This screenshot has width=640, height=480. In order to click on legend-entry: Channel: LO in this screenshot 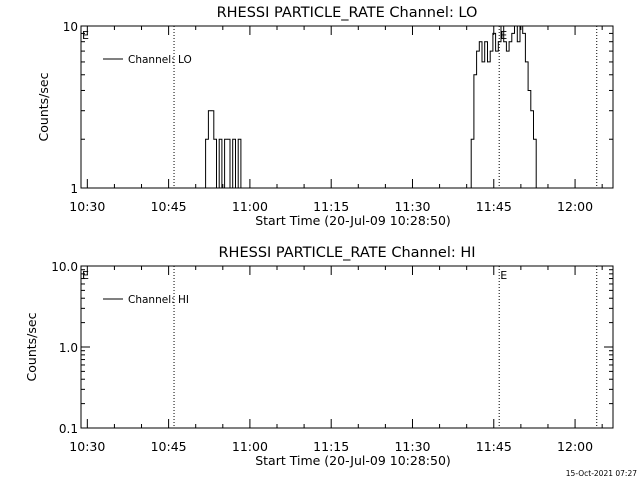, I will do `click(160, 60)`.